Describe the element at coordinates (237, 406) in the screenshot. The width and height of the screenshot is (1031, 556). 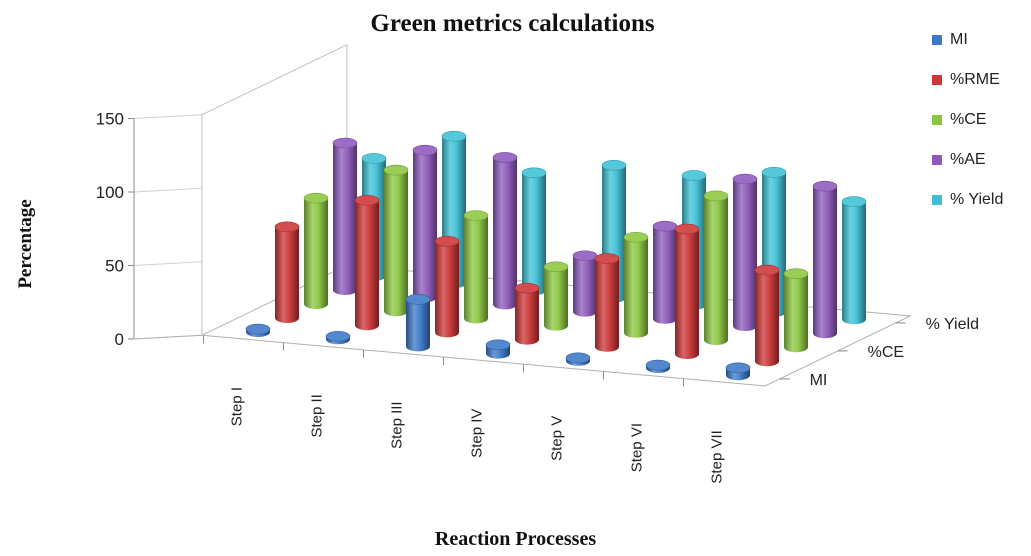
I see `x-tick-label: Step I` at that location.